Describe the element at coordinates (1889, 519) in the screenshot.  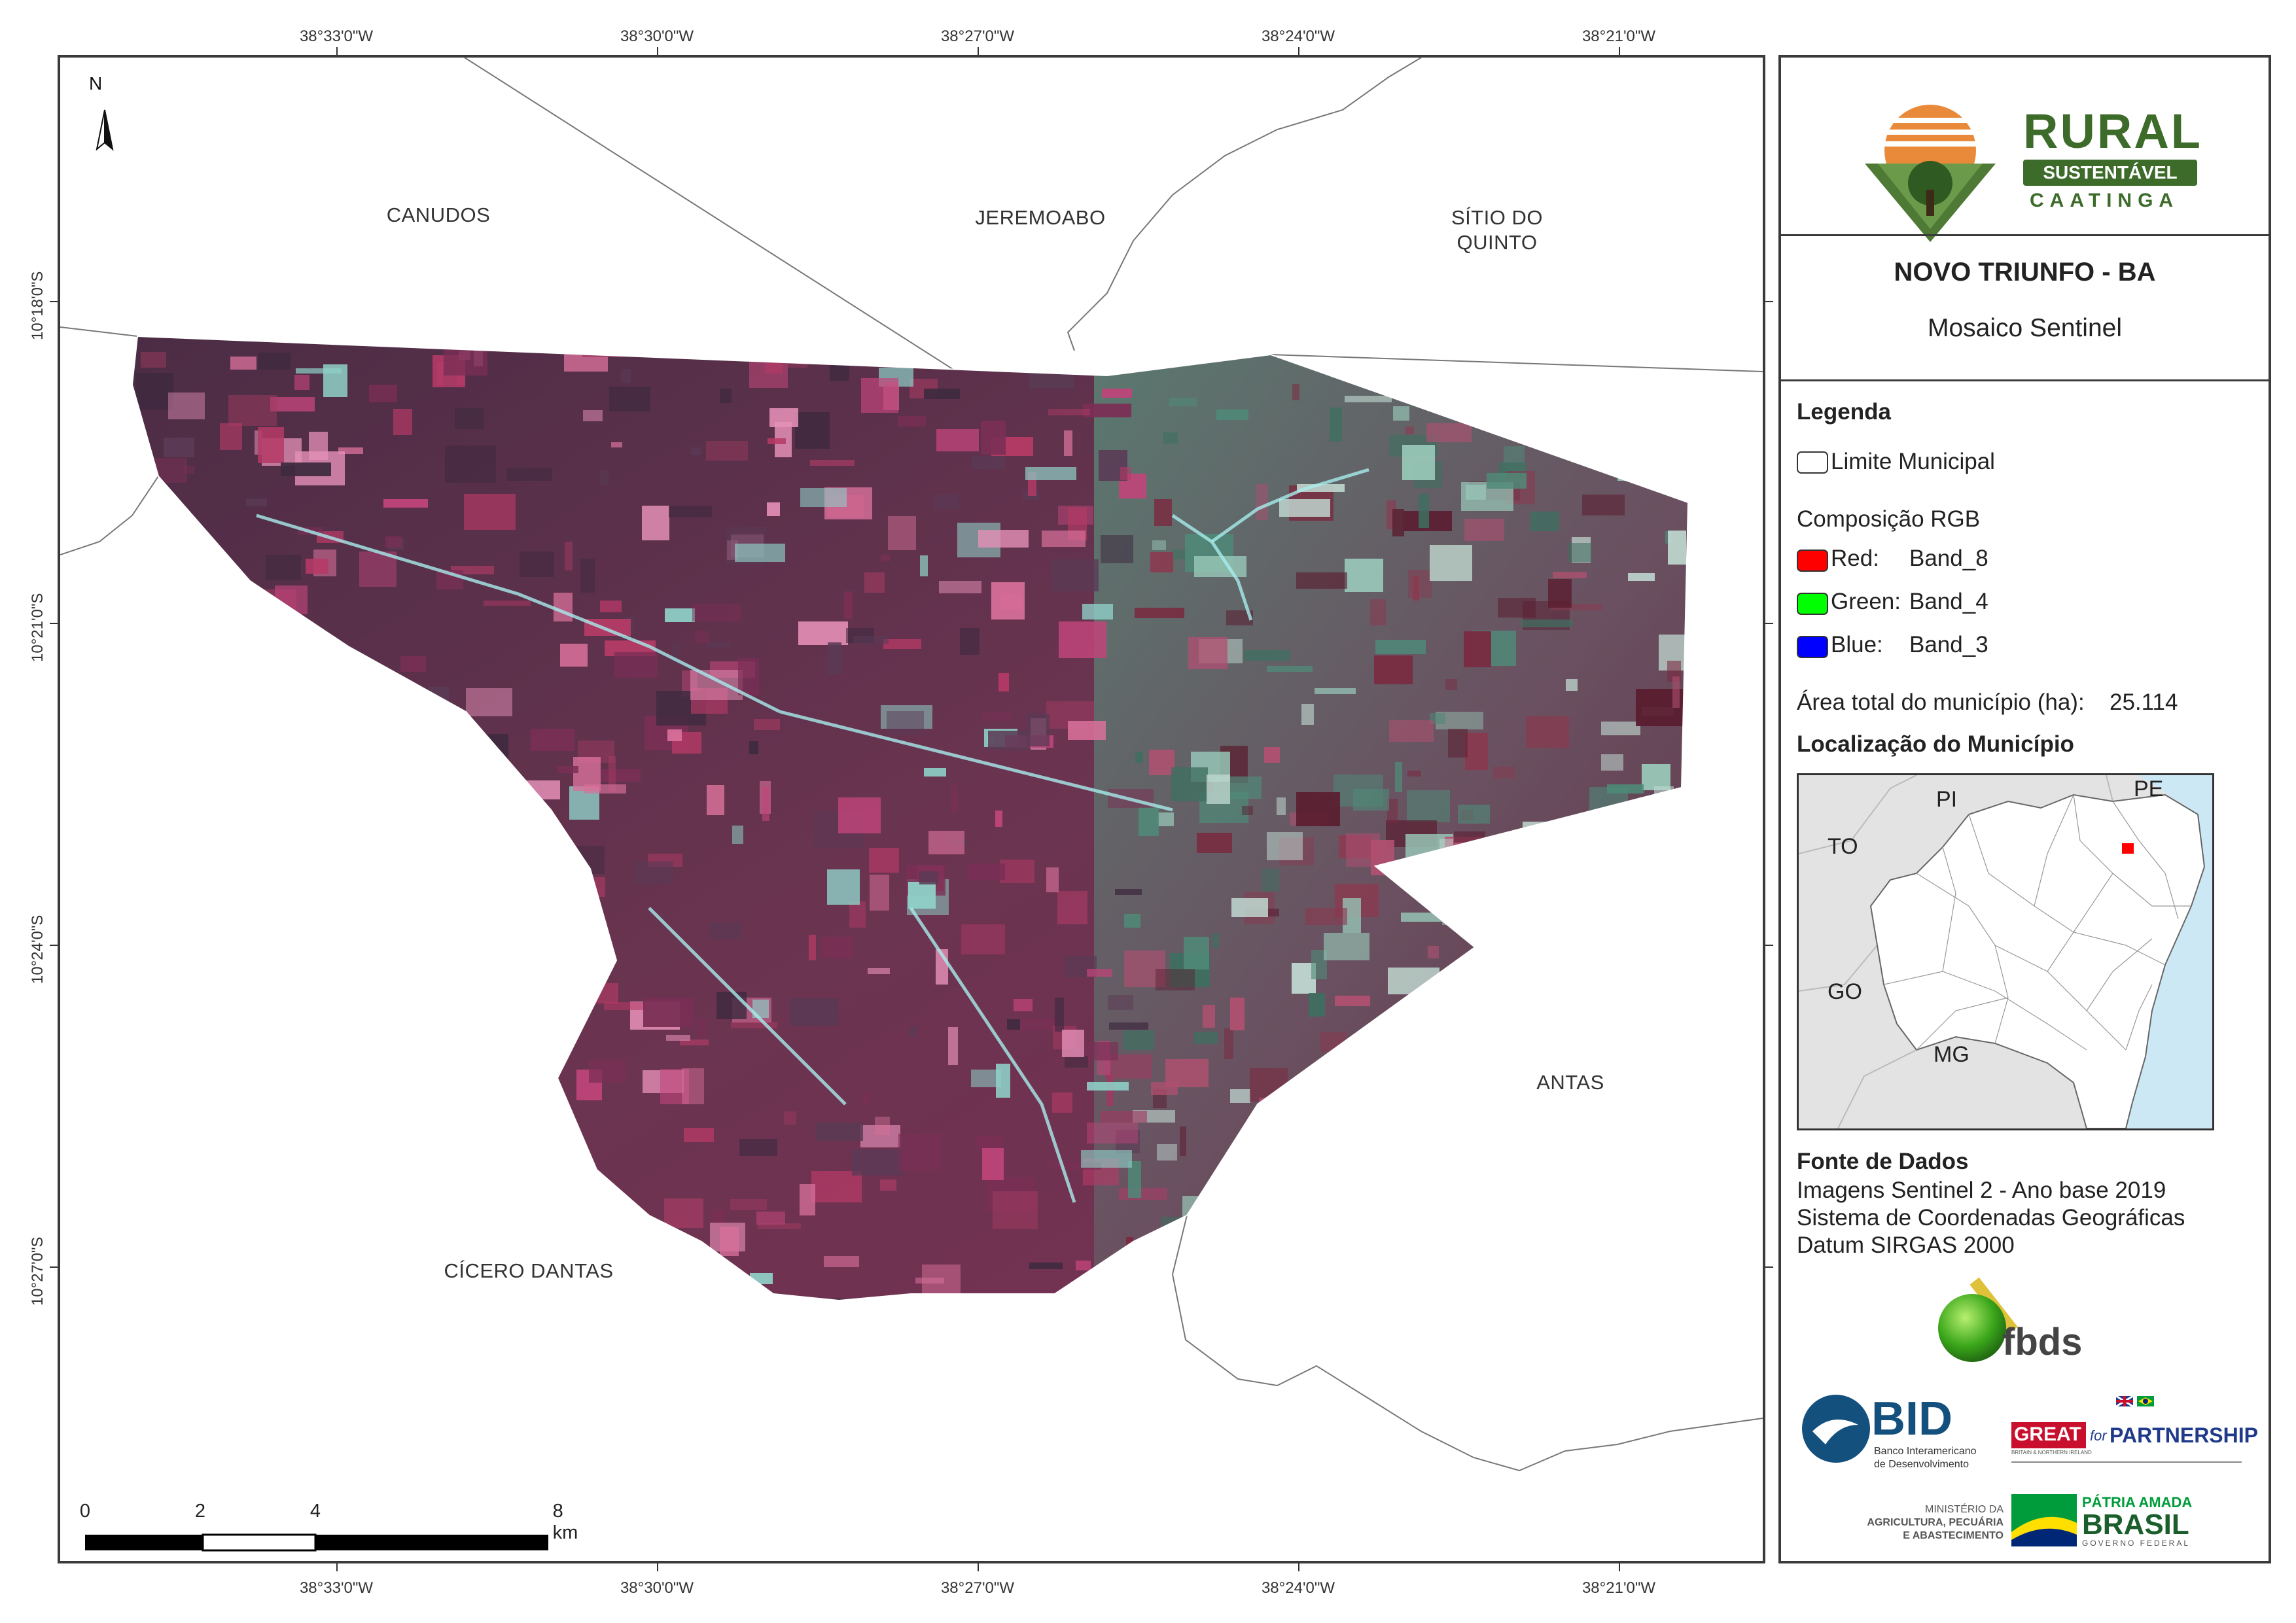
I see `rgb-heading: Composição RGB` at that location.